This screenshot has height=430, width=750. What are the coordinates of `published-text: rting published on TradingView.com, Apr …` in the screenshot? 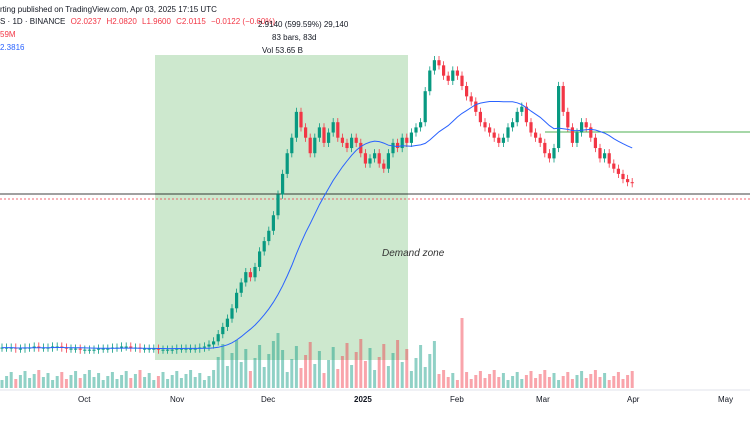 It's located at (108, 9).